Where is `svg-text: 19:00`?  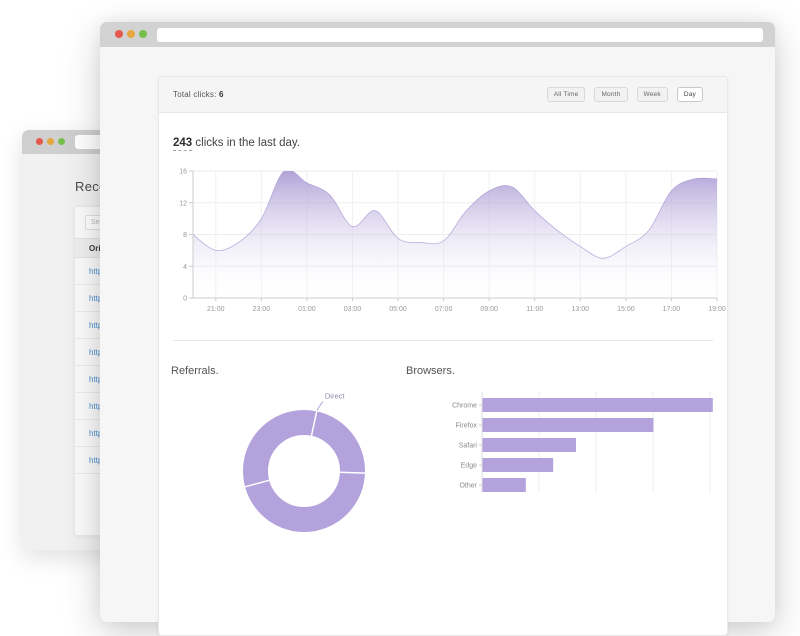
svg-text: 19:00 is located at coordinates (717, 309).